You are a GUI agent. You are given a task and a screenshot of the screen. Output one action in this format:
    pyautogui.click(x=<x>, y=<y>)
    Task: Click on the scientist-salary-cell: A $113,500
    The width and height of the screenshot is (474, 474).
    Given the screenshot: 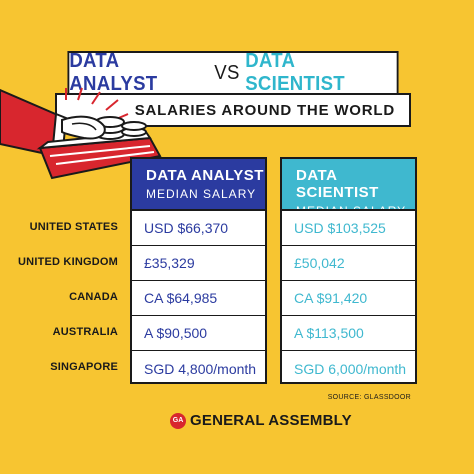 What is the action you would take?
    pyautogui.click(x=348, y=333)
    